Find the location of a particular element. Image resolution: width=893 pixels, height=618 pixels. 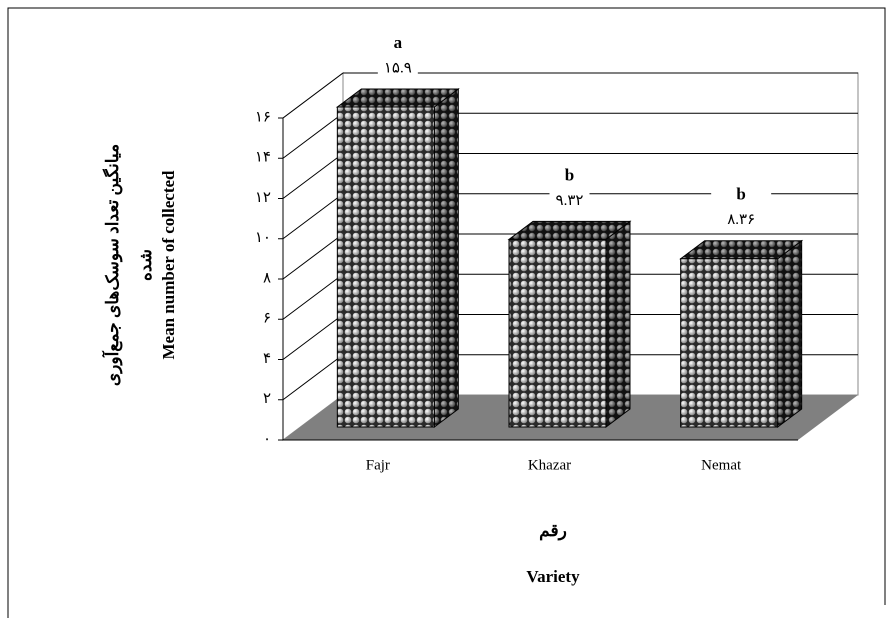

x-axis-label: Variety is located at coordinates (553, 576).